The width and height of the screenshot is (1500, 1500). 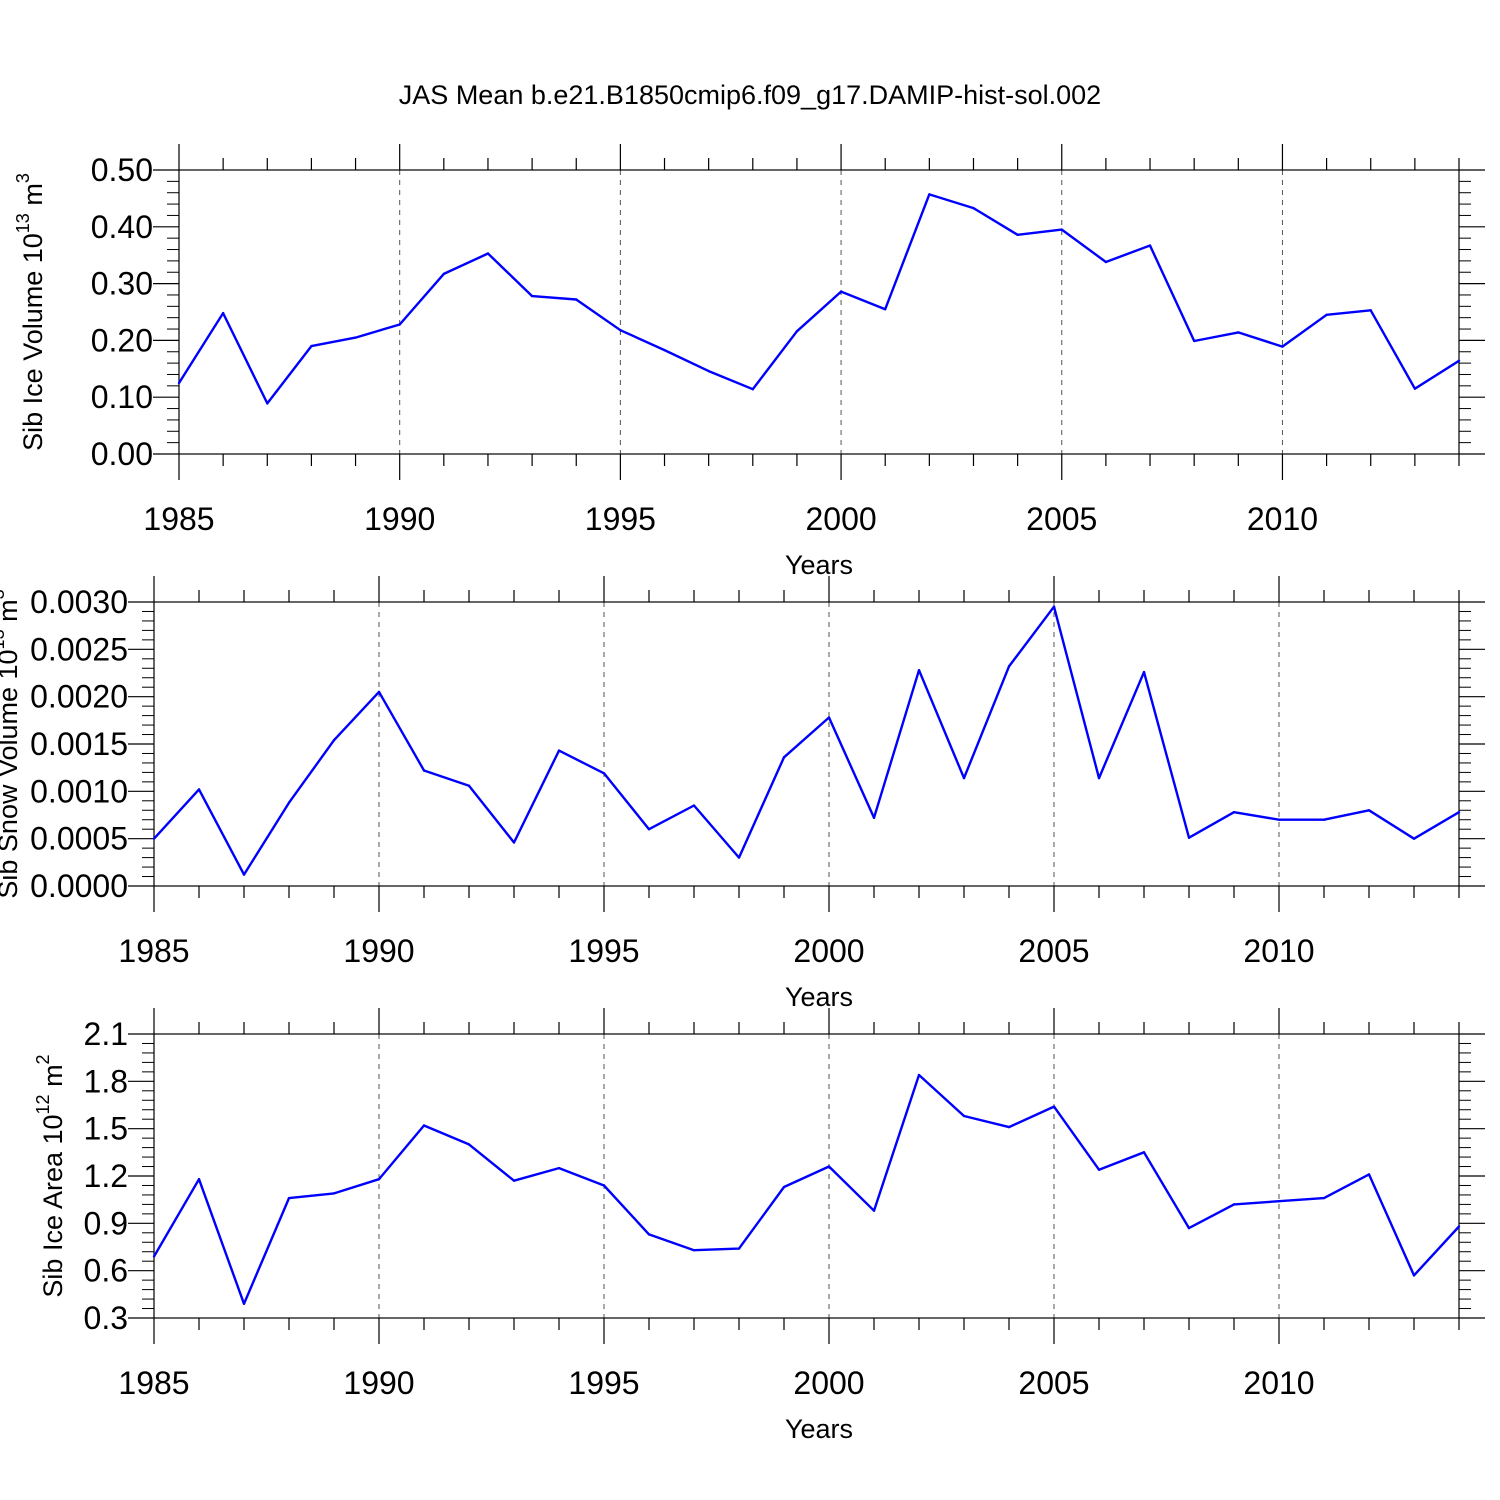 What do you see at coordinates (122, 170) in the screenshot?
I see `y-tick-label: 0.50` at bounding box center [122, 170].